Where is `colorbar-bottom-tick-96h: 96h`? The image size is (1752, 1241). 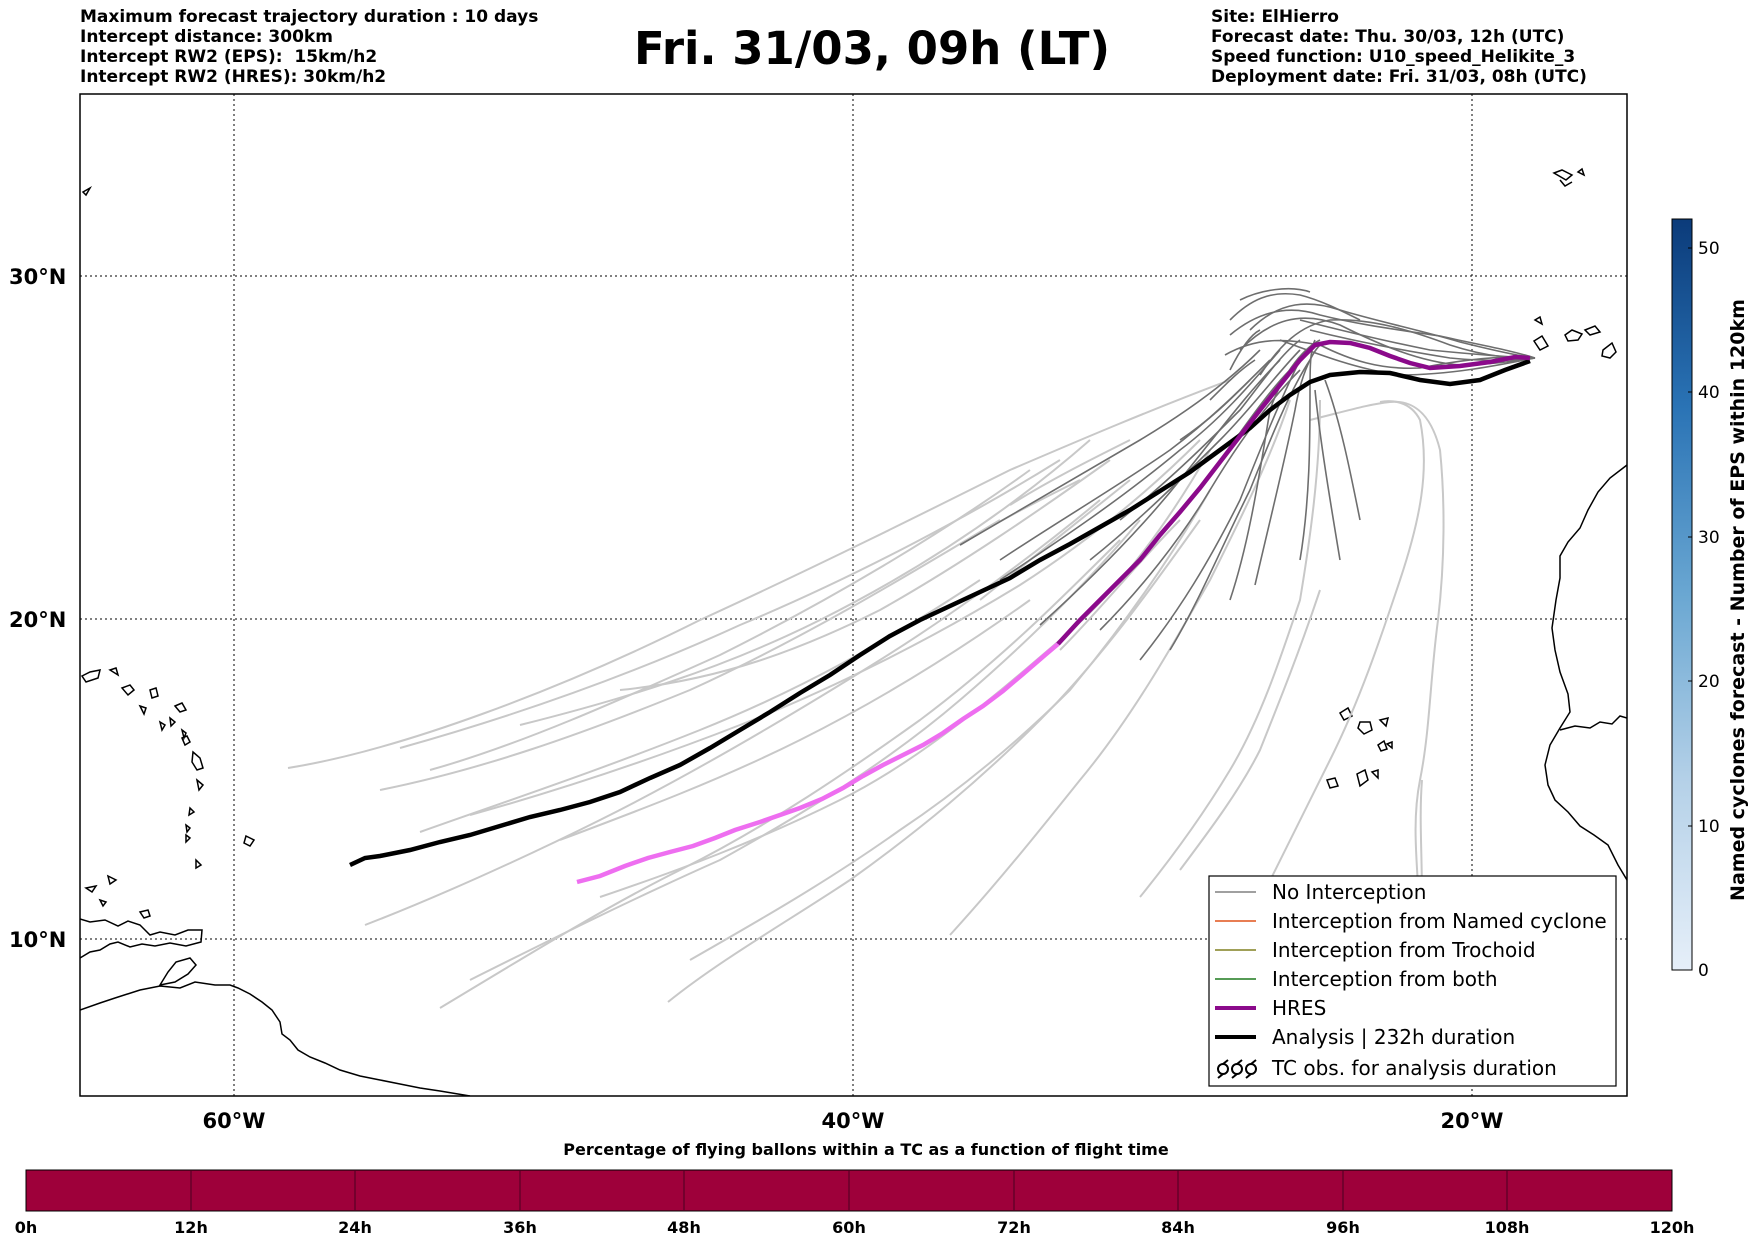 colorbar-bottom-tick-96h: 96h is located at coordinates (1343, 1227).